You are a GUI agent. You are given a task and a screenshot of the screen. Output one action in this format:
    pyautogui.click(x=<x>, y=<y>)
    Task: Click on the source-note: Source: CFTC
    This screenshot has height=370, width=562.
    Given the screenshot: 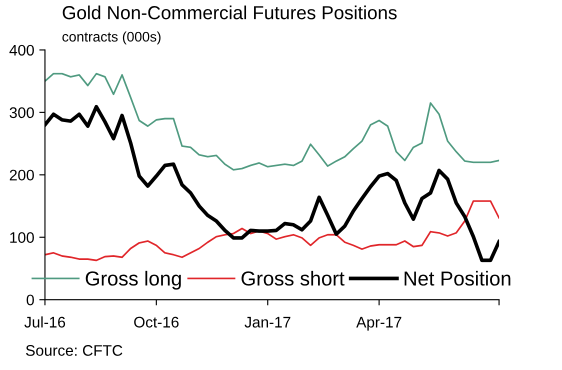 What is the action you would take?
    pyautogui.click(x=74, y=350)
    